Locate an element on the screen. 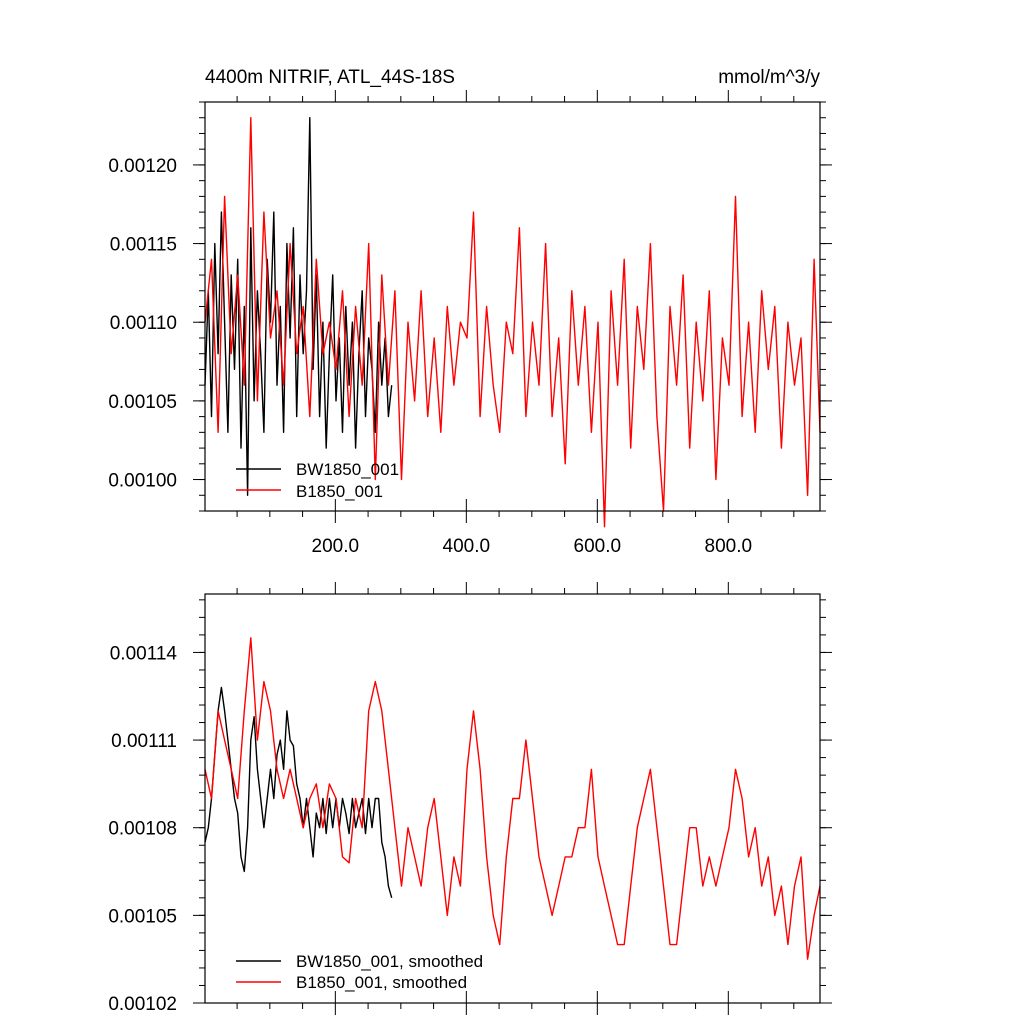  units-label: mmol/m^3/y is located at coordinates (769, 77).